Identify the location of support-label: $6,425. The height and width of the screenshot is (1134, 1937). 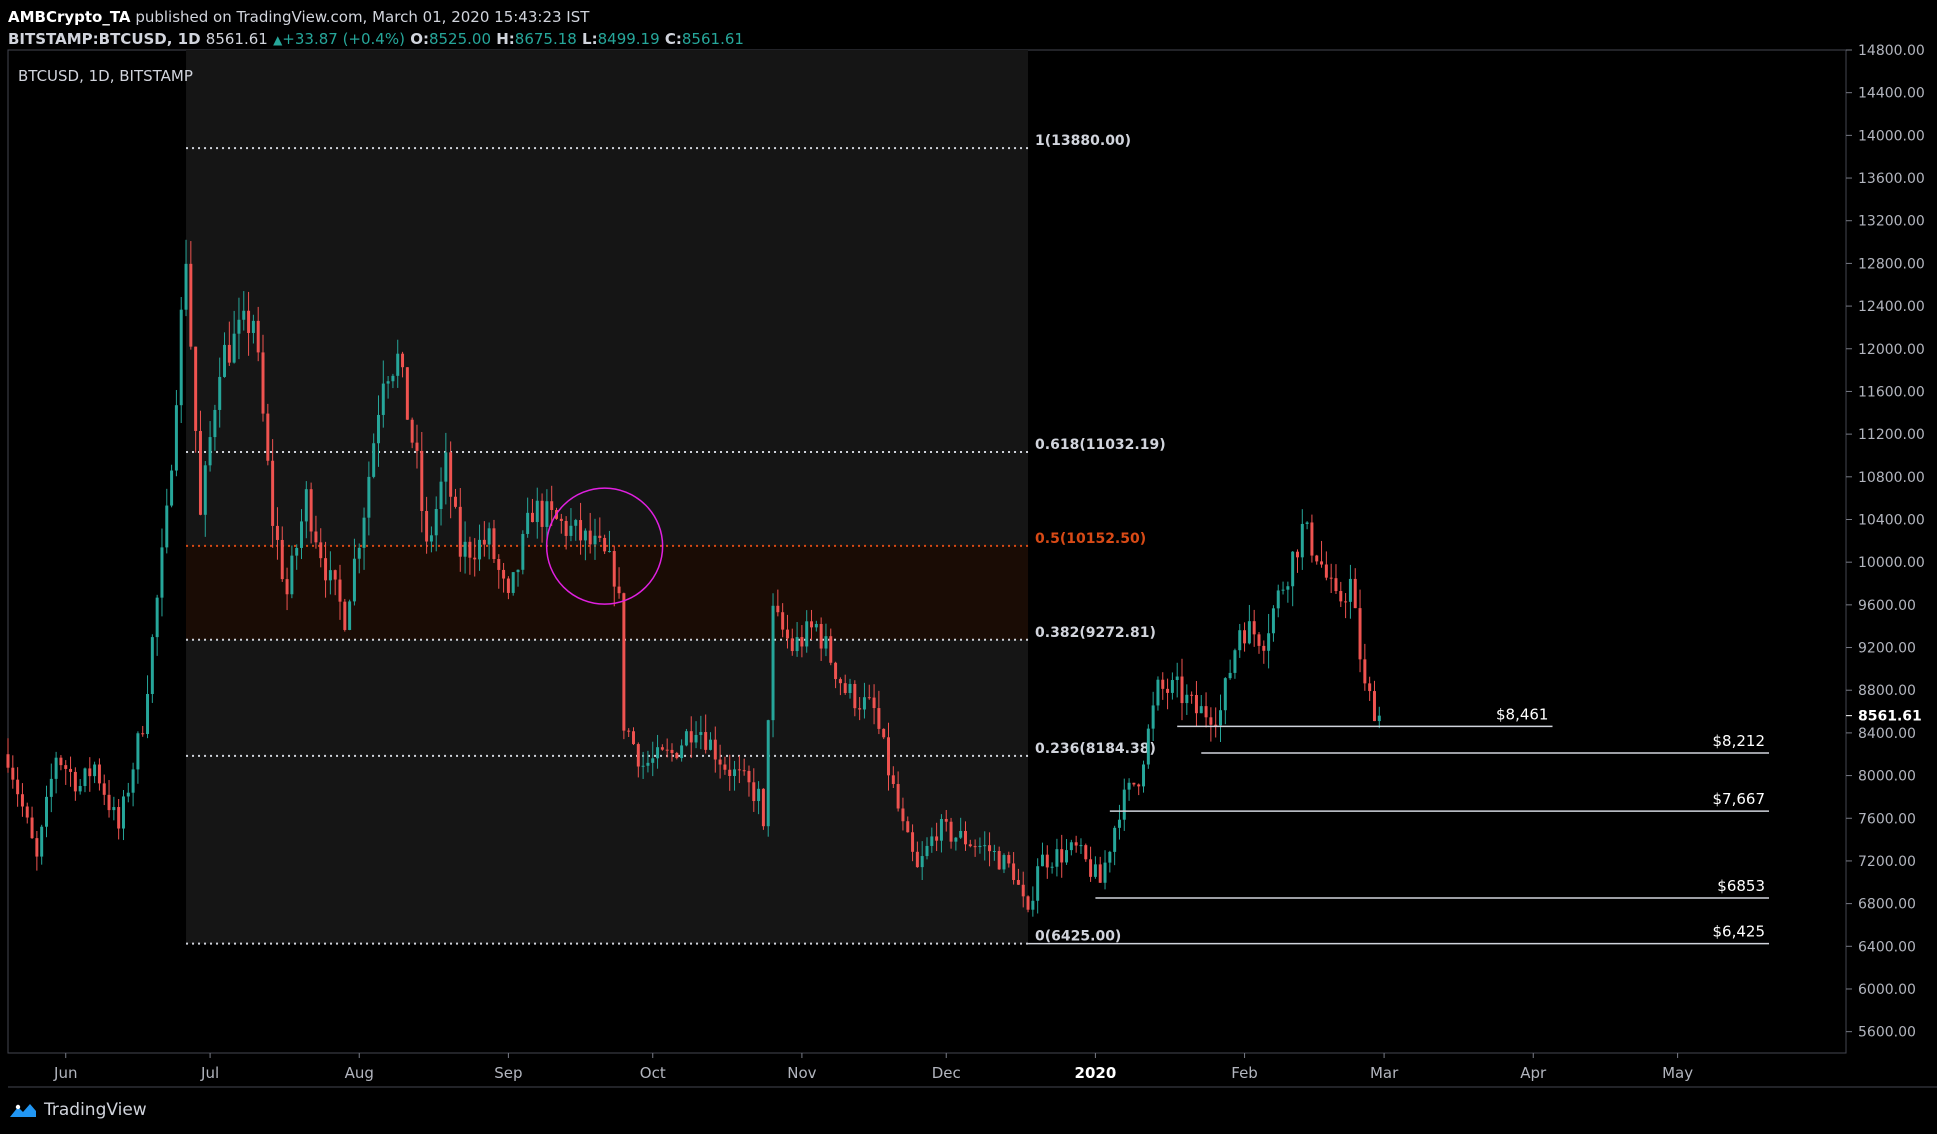
(1739, 932).